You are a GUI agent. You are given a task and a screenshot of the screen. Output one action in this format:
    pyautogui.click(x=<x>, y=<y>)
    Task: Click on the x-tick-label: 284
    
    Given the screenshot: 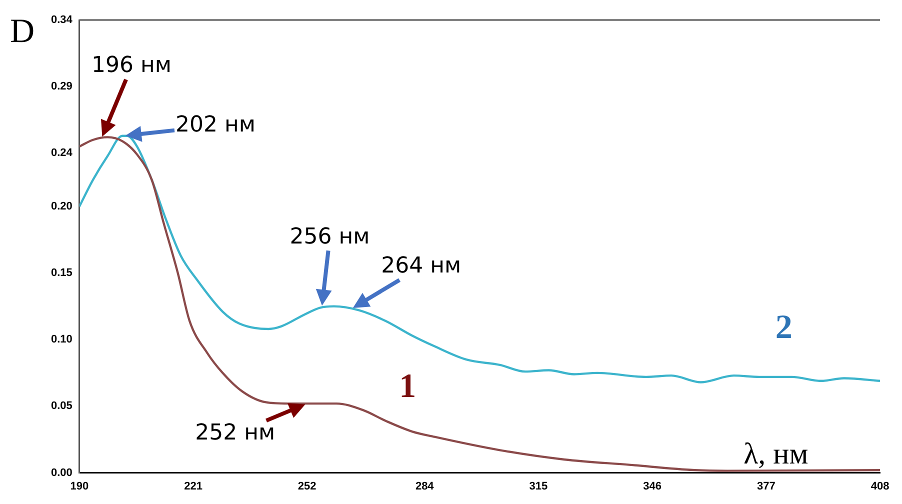 What is the action you would take?
    pyautogui.click(x=425, y=486)
    